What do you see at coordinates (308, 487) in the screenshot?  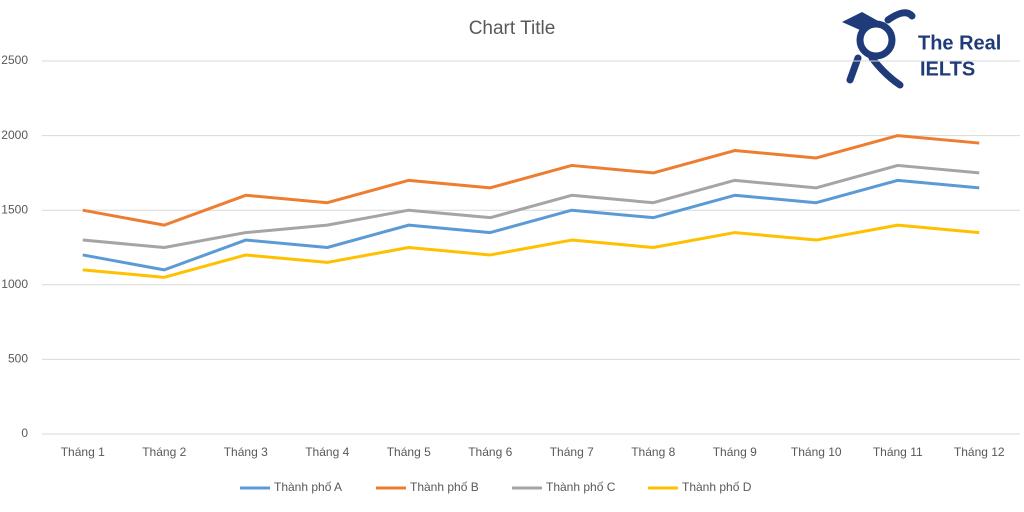 I see `legend-label: Thành phố A` at bounding box center [308, 487].